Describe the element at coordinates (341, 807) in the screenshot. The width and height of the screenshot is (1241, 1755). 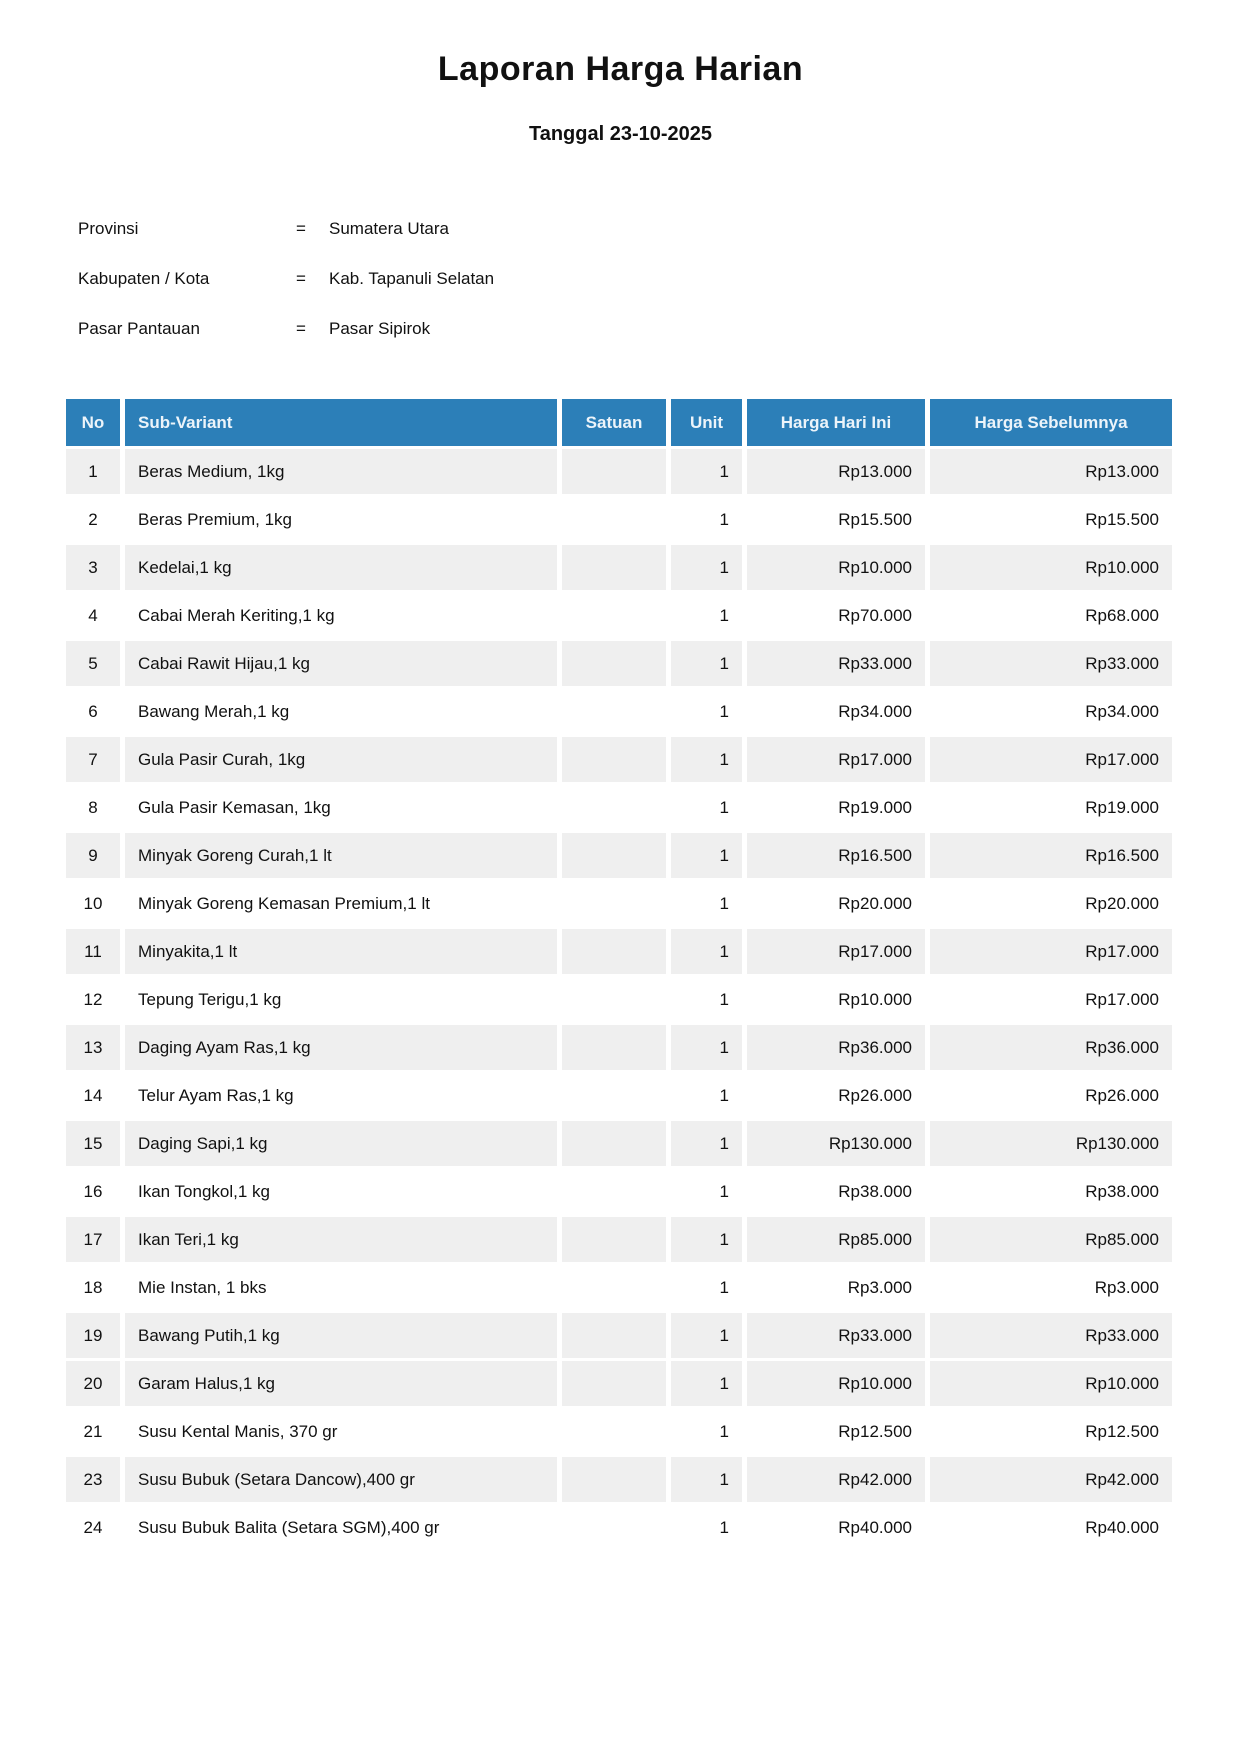
I see `sub-variant-cell: Gula Pasir Kemasan, 1kg` at that location.